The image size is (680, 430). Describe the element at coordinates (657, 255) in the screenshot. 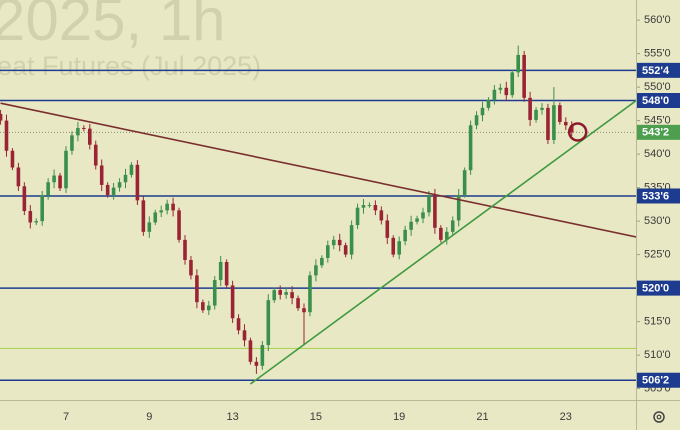

I see `y-tick-label: 525'0` at that location.